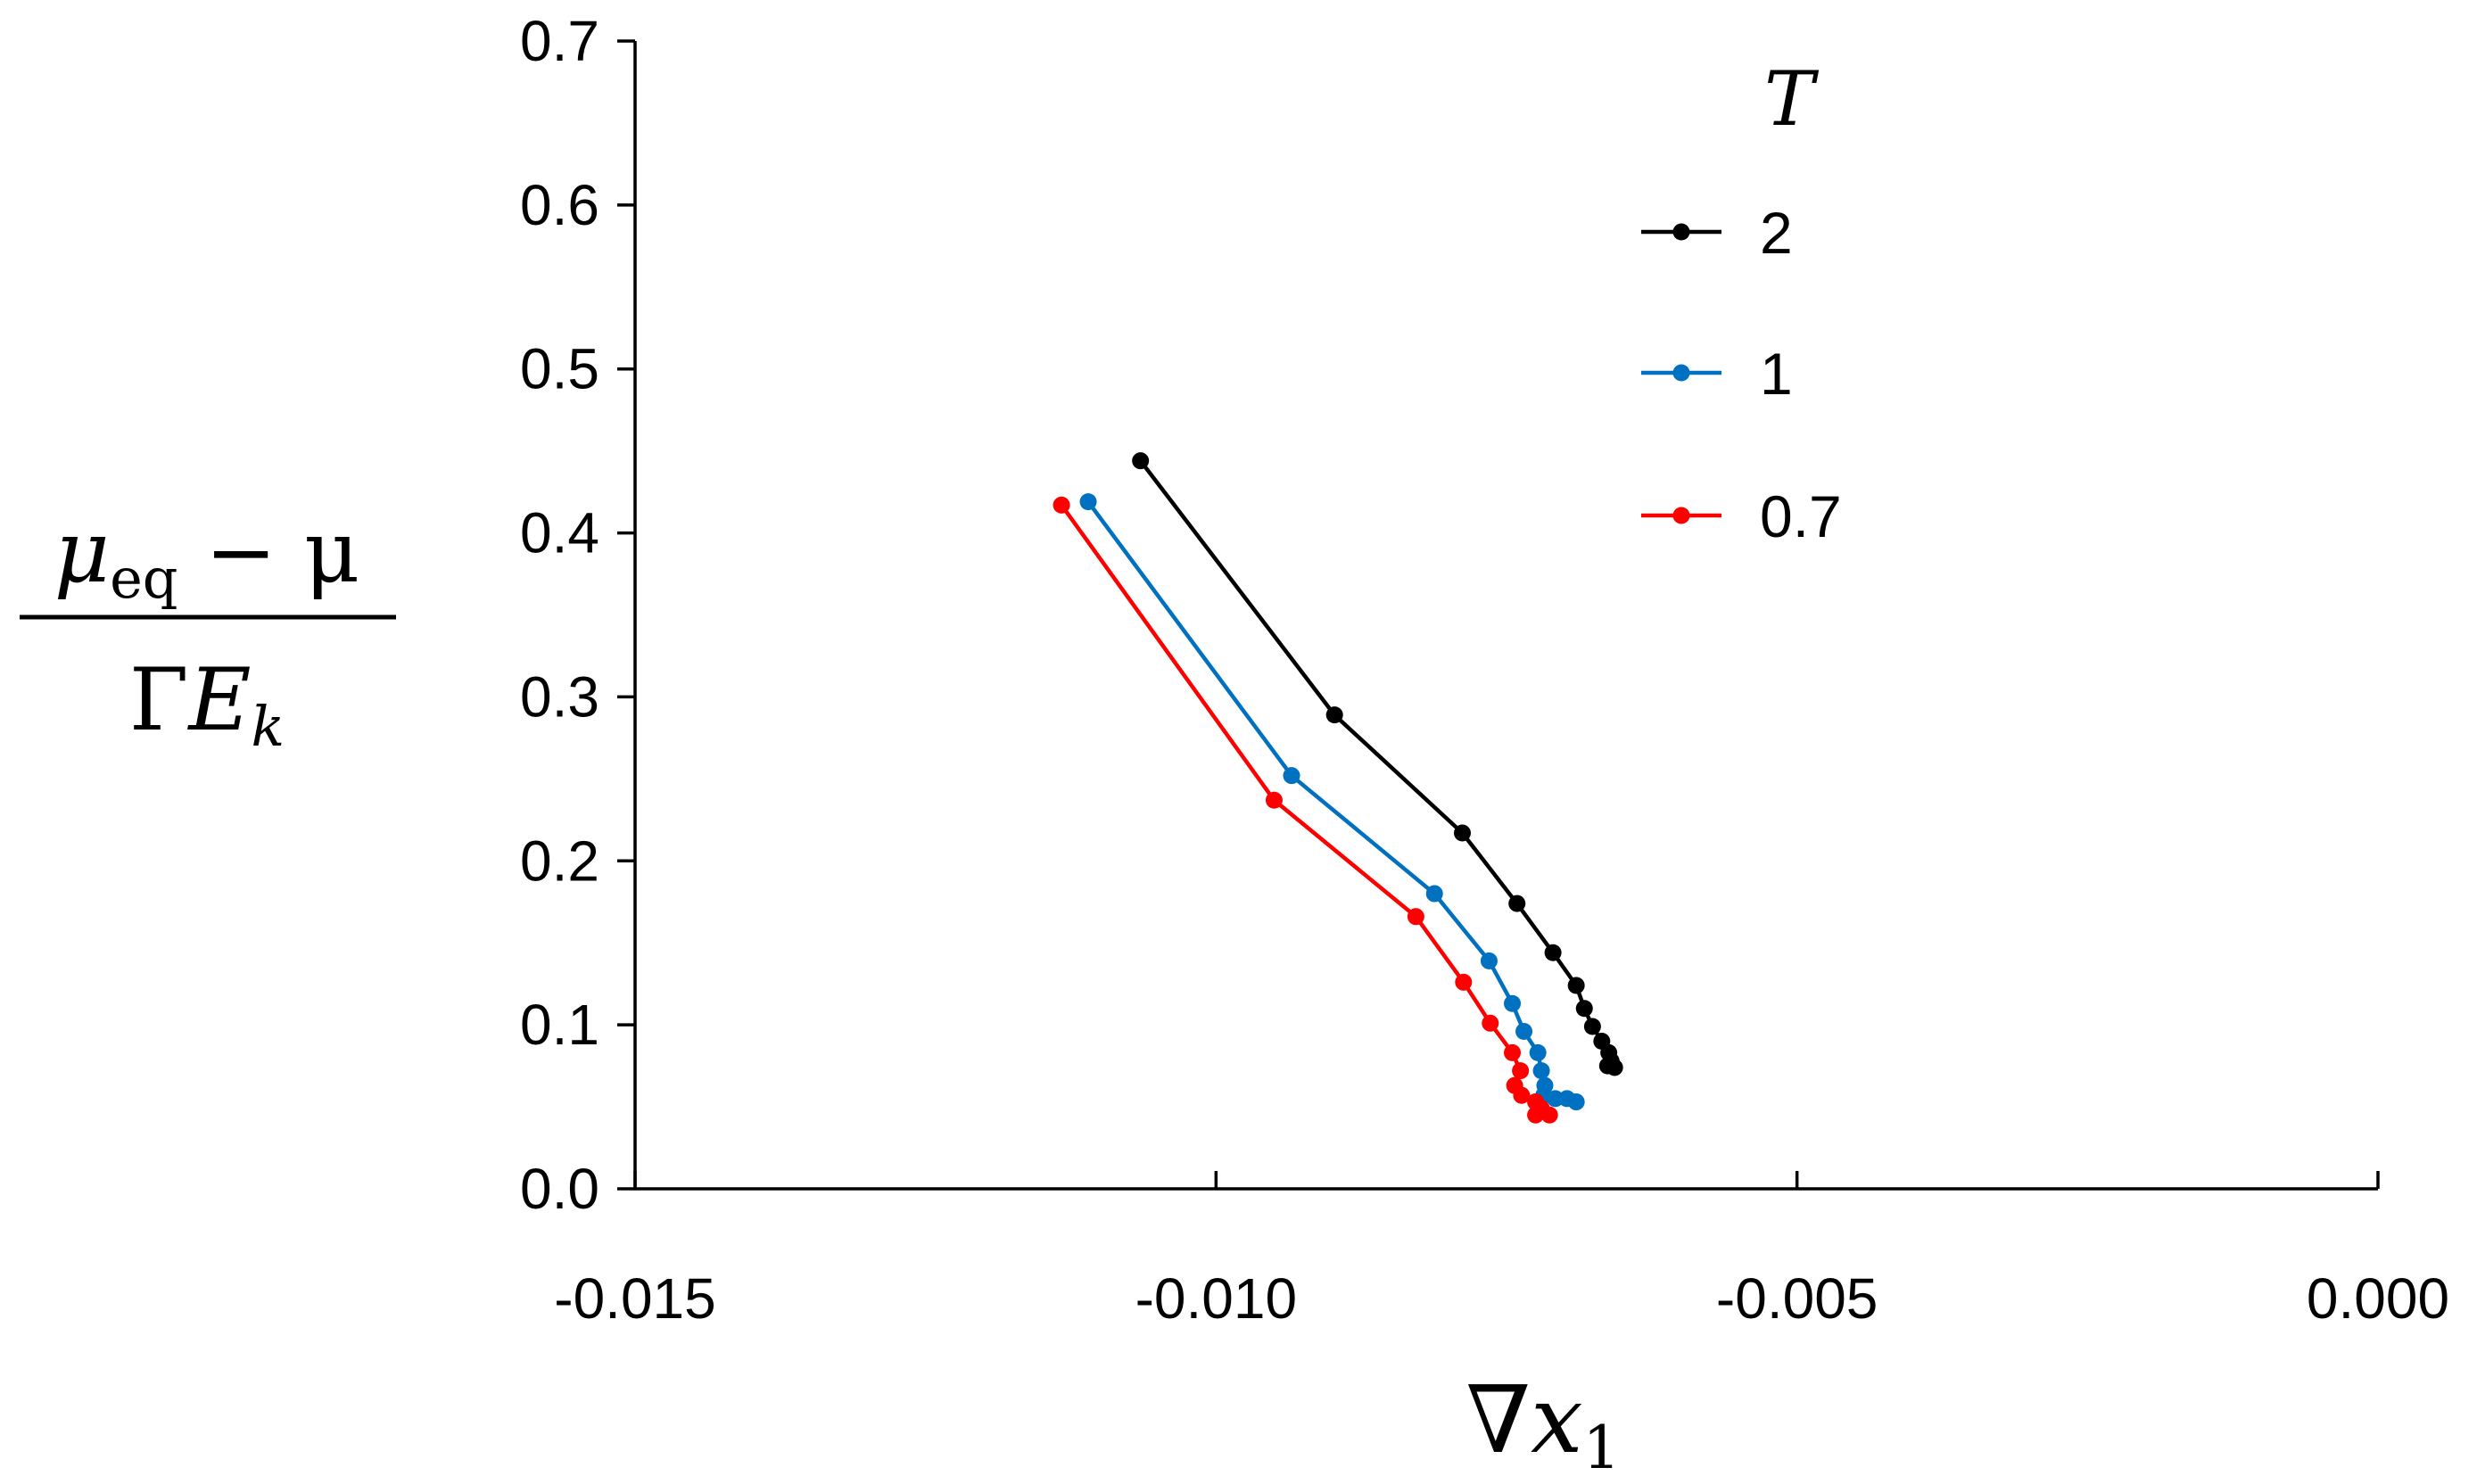 This screenshot has width=2485, height=1484. I want to click on legend-item: 0.7, so click(1741, 516).